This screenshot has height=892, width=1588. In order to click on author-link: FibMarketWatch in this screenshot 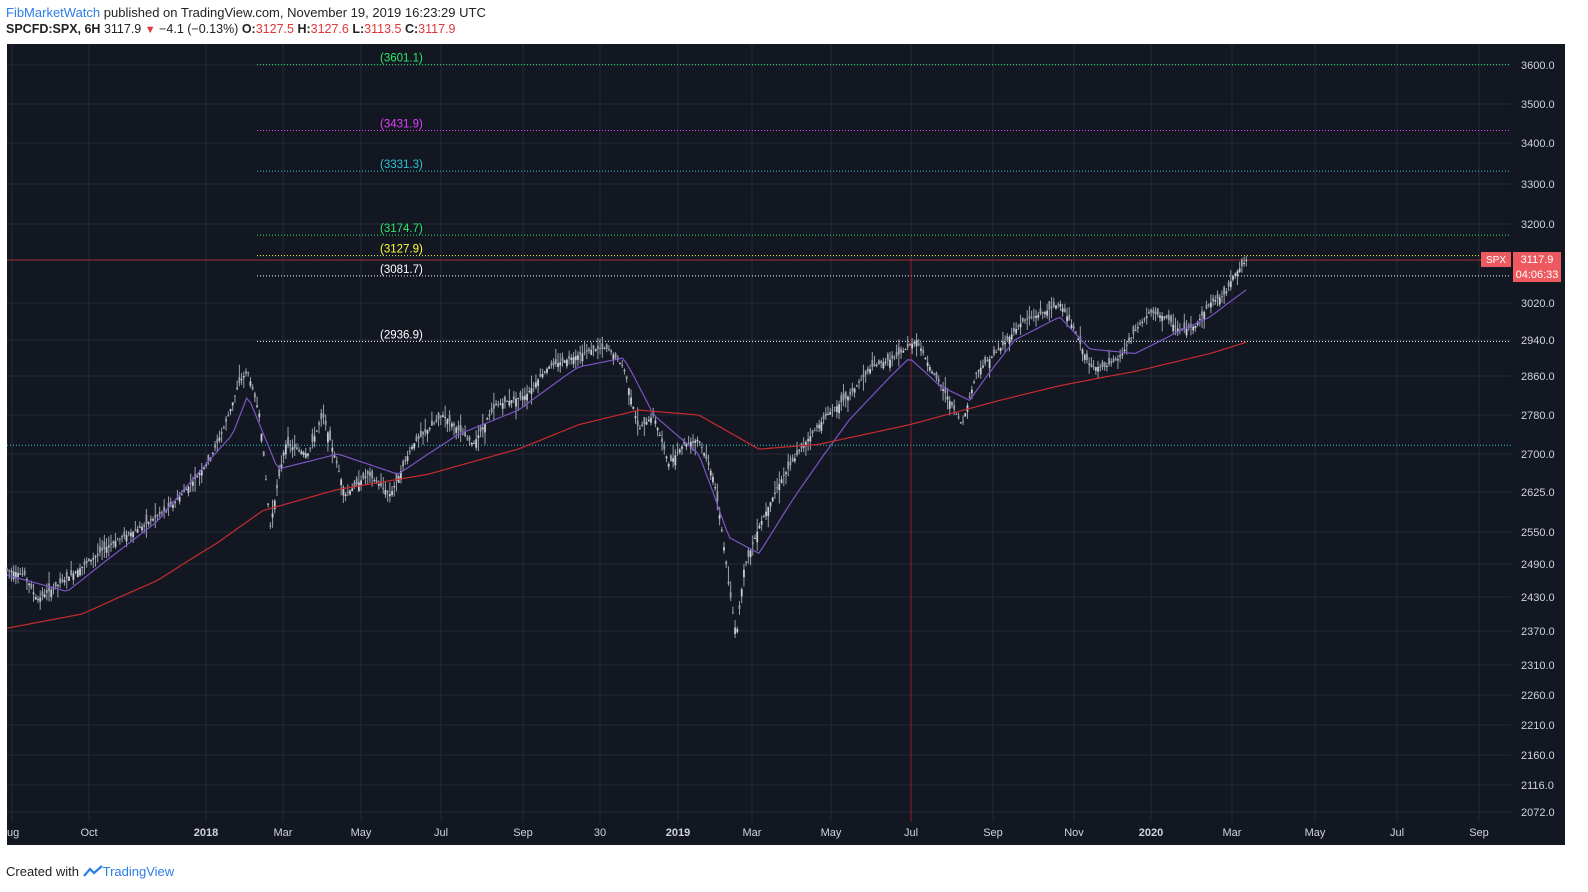, I will do `click(53, 12)`.